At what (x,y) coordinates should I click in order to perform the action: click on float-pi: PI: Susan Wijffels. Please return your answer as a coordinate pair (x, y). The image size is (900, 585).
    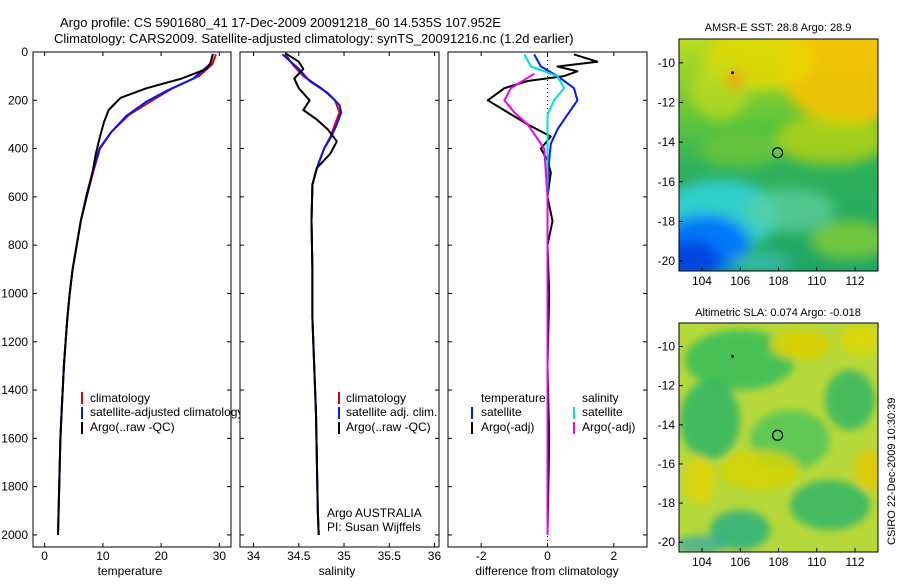
    Looking at the image, I should click on (374, 527).